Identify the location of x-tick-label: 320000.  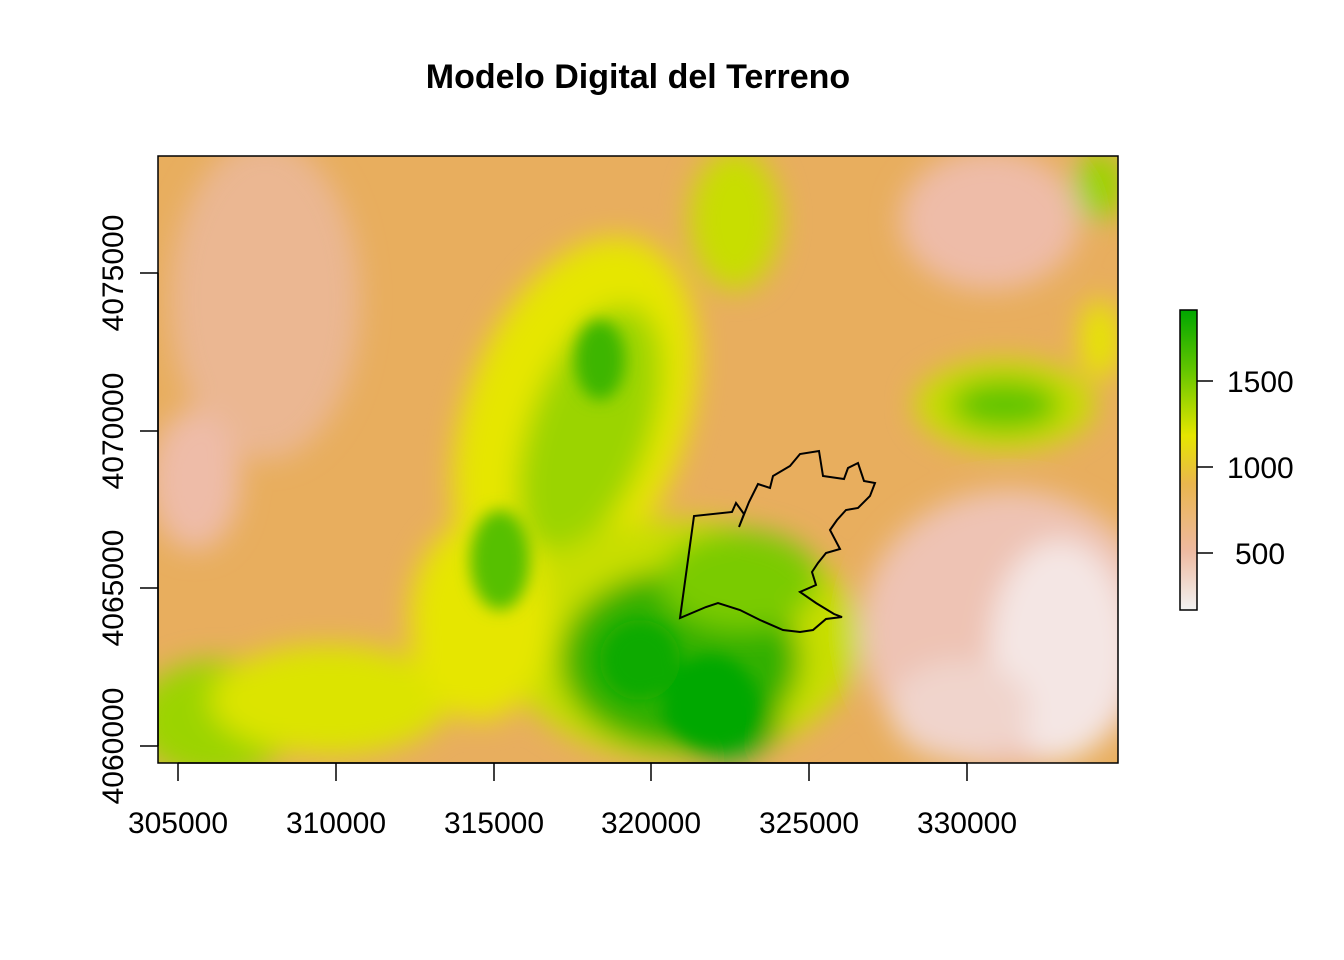
(651, 823).